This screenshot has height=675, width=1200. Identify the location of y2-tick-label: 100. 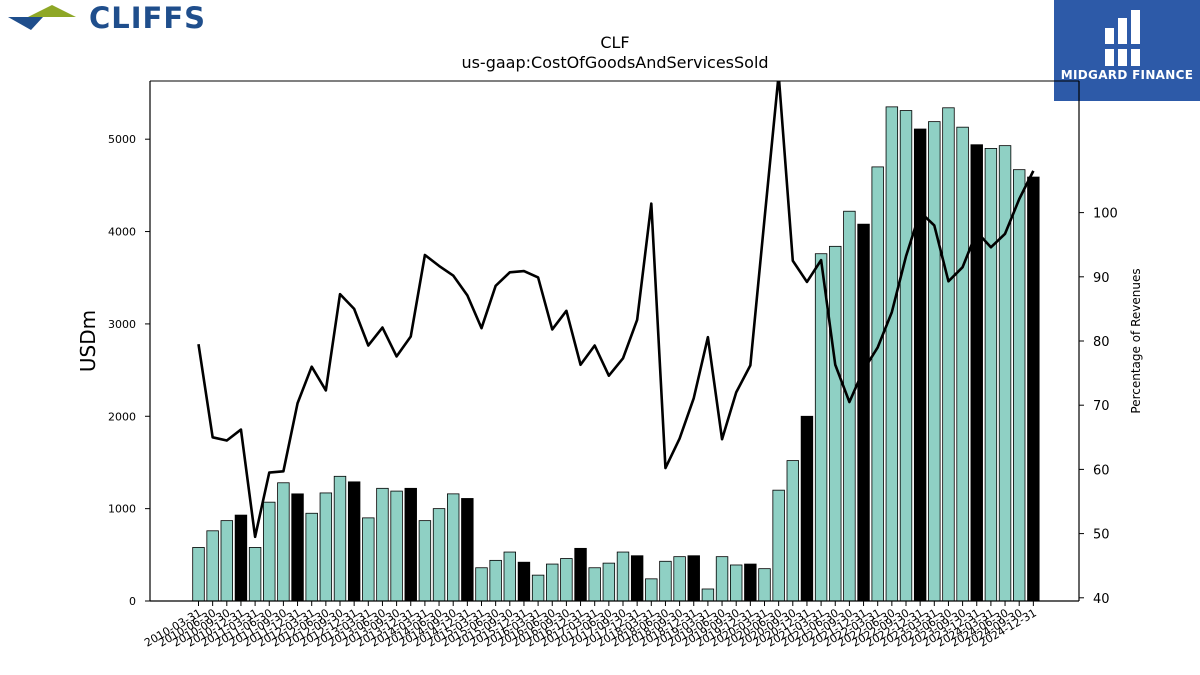
(1105, 214).